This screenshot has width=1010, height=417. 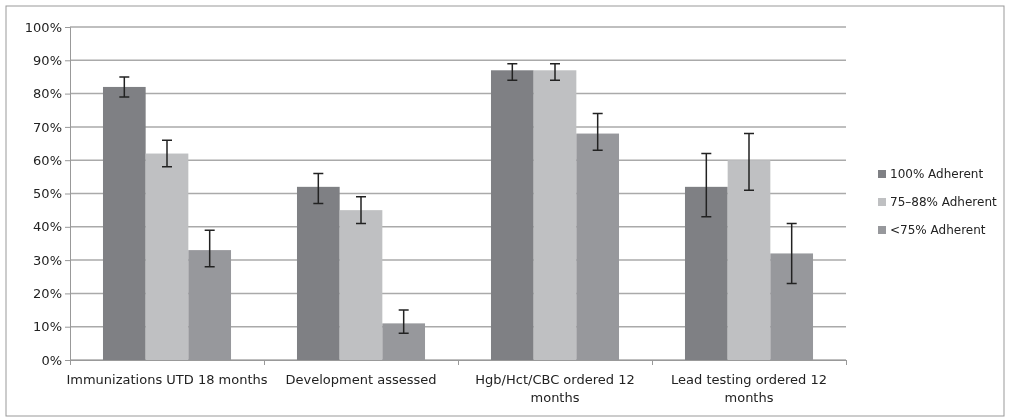 I want to click on y-tick-label: 80%, so click(x=47, y=94).